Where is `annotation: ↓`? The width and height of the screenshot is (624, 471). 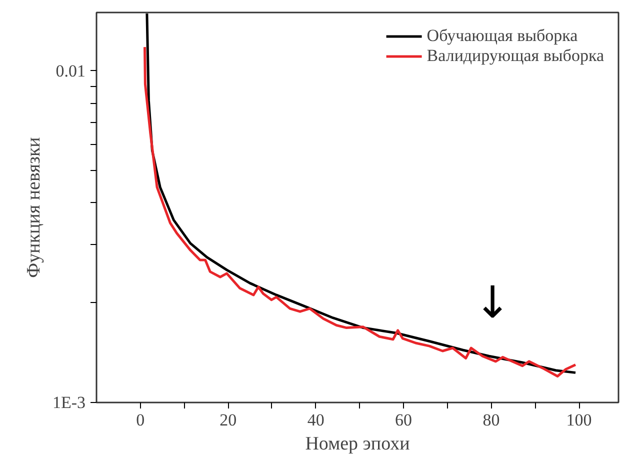
annotation: ↓ is located at coordinates (492, 303).